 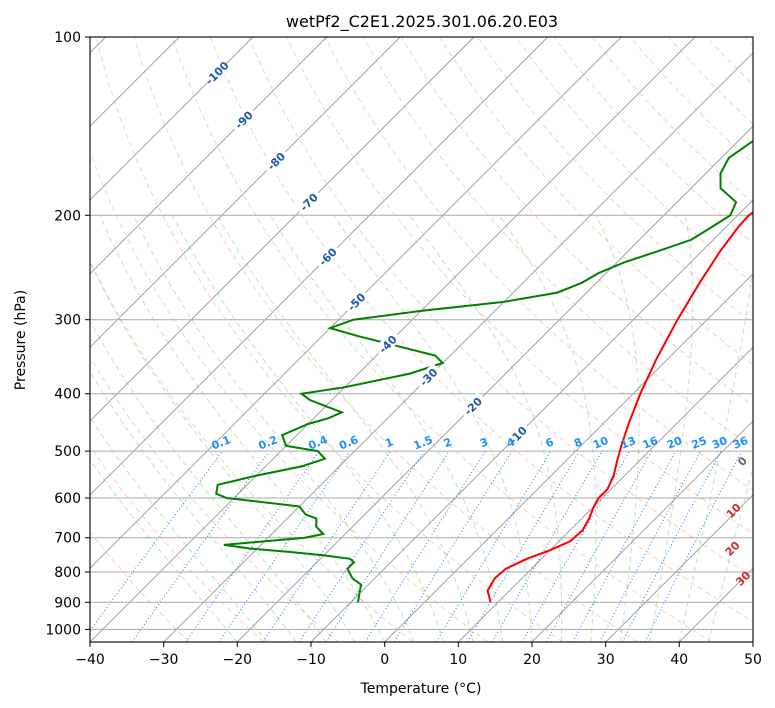 I want to click on x-tick-label: 30, so click(x=606, y=660).